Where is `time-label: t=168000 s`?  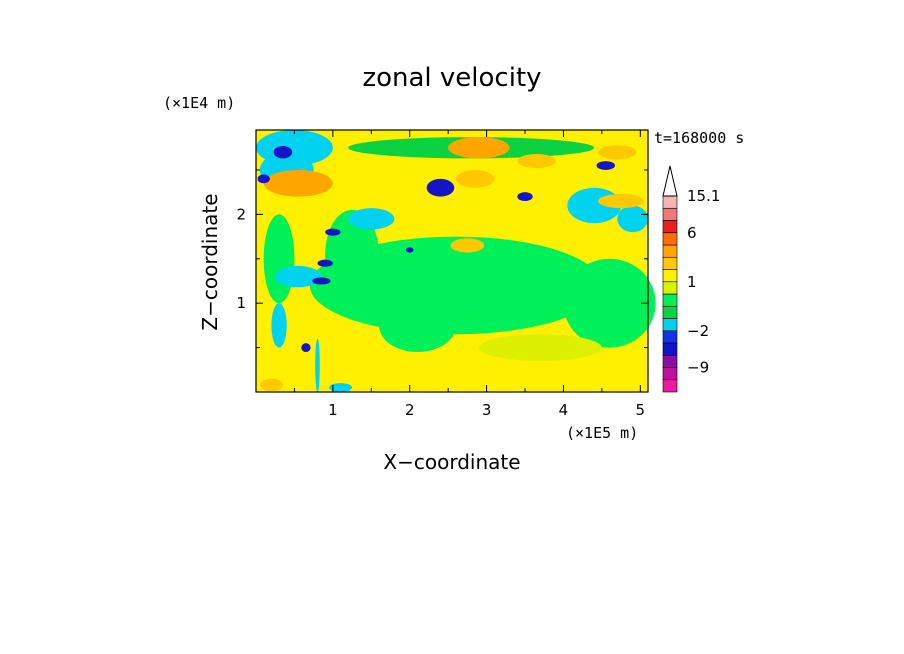 time-label: t=168000 s is located at coordinates (699, 138).